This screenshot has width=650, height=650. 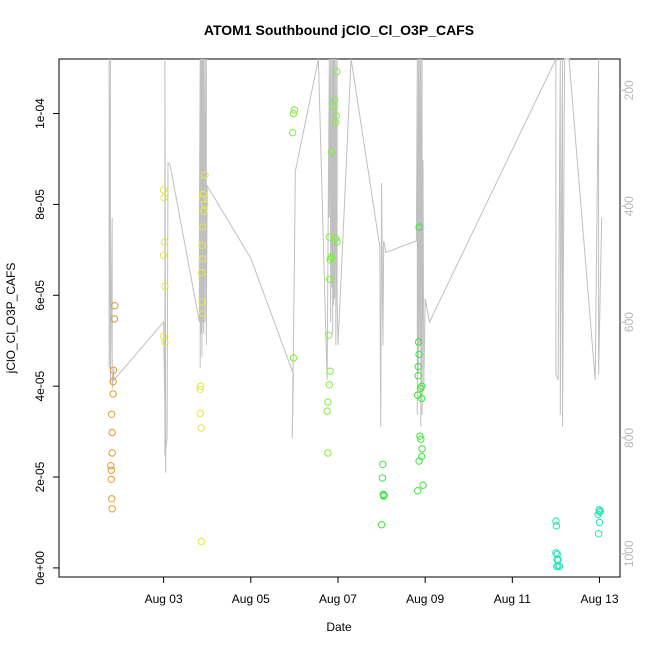 I want to click on y2-tick-label: 600, so click(x=629, y=322).